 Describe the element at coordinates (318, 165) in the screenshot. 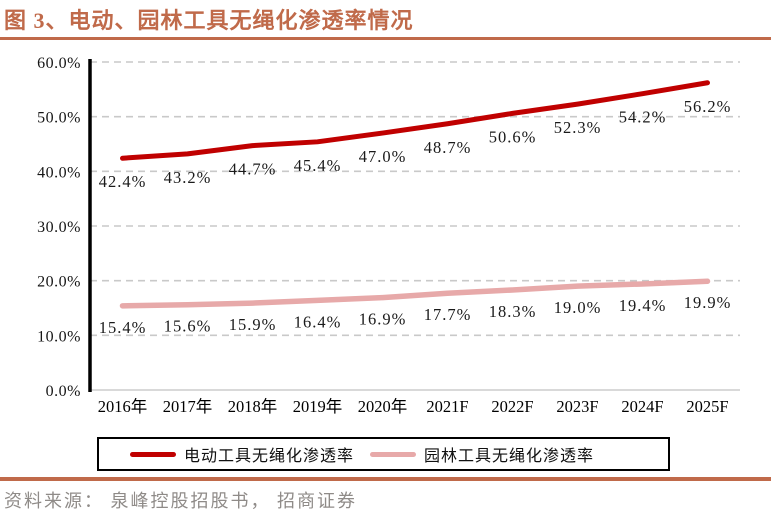

I see `data-label: 45.4%` at that location.